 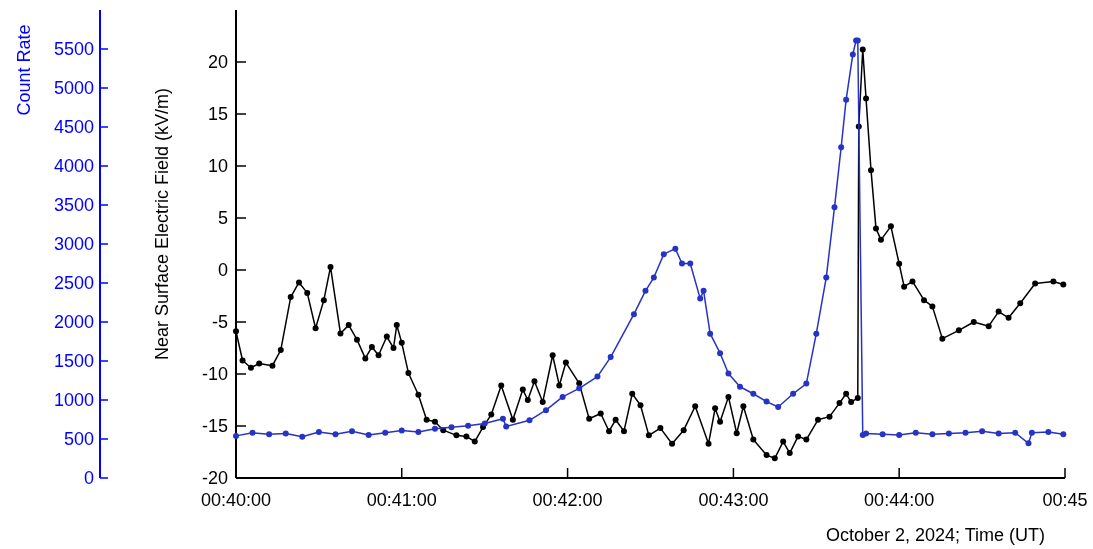 I want to click on y2-tick-label: 2500, so click(x=73, y=283).